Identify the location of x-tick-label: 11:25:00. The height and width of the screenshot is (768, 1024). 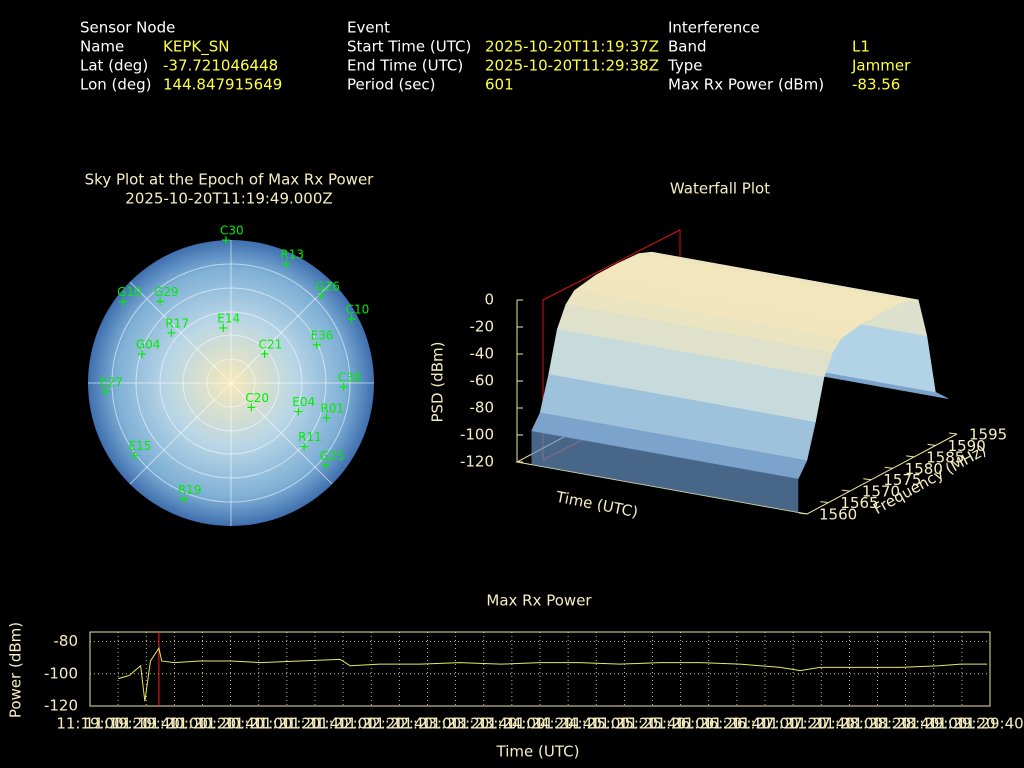
(596, 724).